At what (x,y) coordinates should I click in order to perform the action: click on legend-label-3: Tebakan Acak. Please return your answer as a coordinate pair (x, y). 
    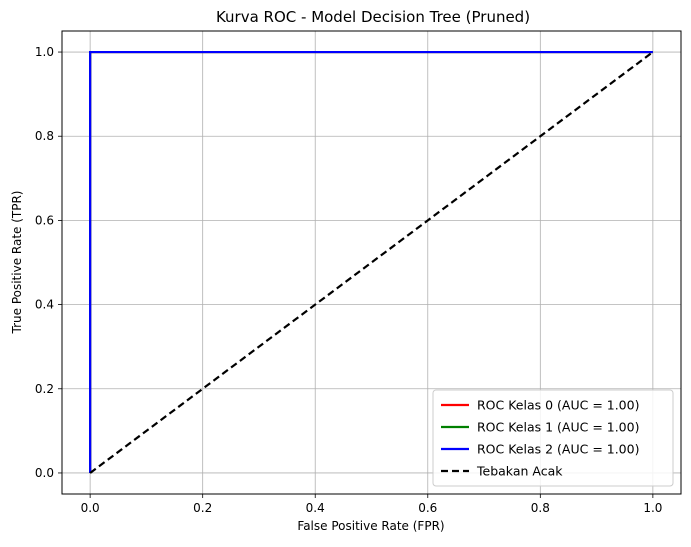
    Looking at the image, I should click on (519, 471).